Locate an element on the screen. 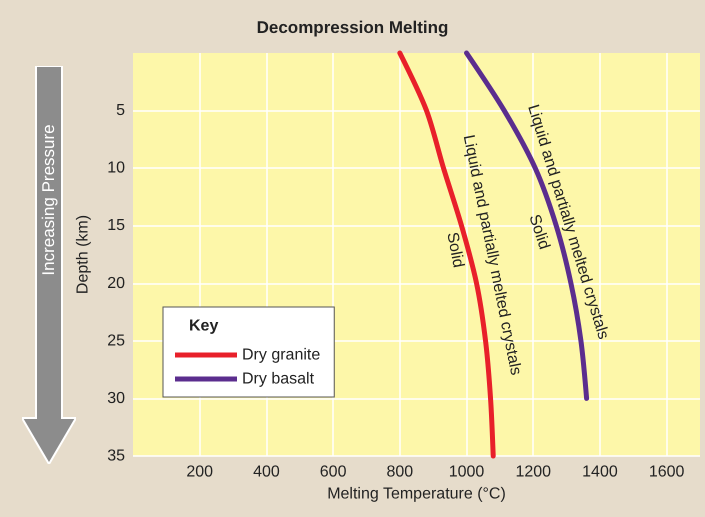 The image size is (705, 517). text: Increasing Pressure is located at coordinates (49, 200).